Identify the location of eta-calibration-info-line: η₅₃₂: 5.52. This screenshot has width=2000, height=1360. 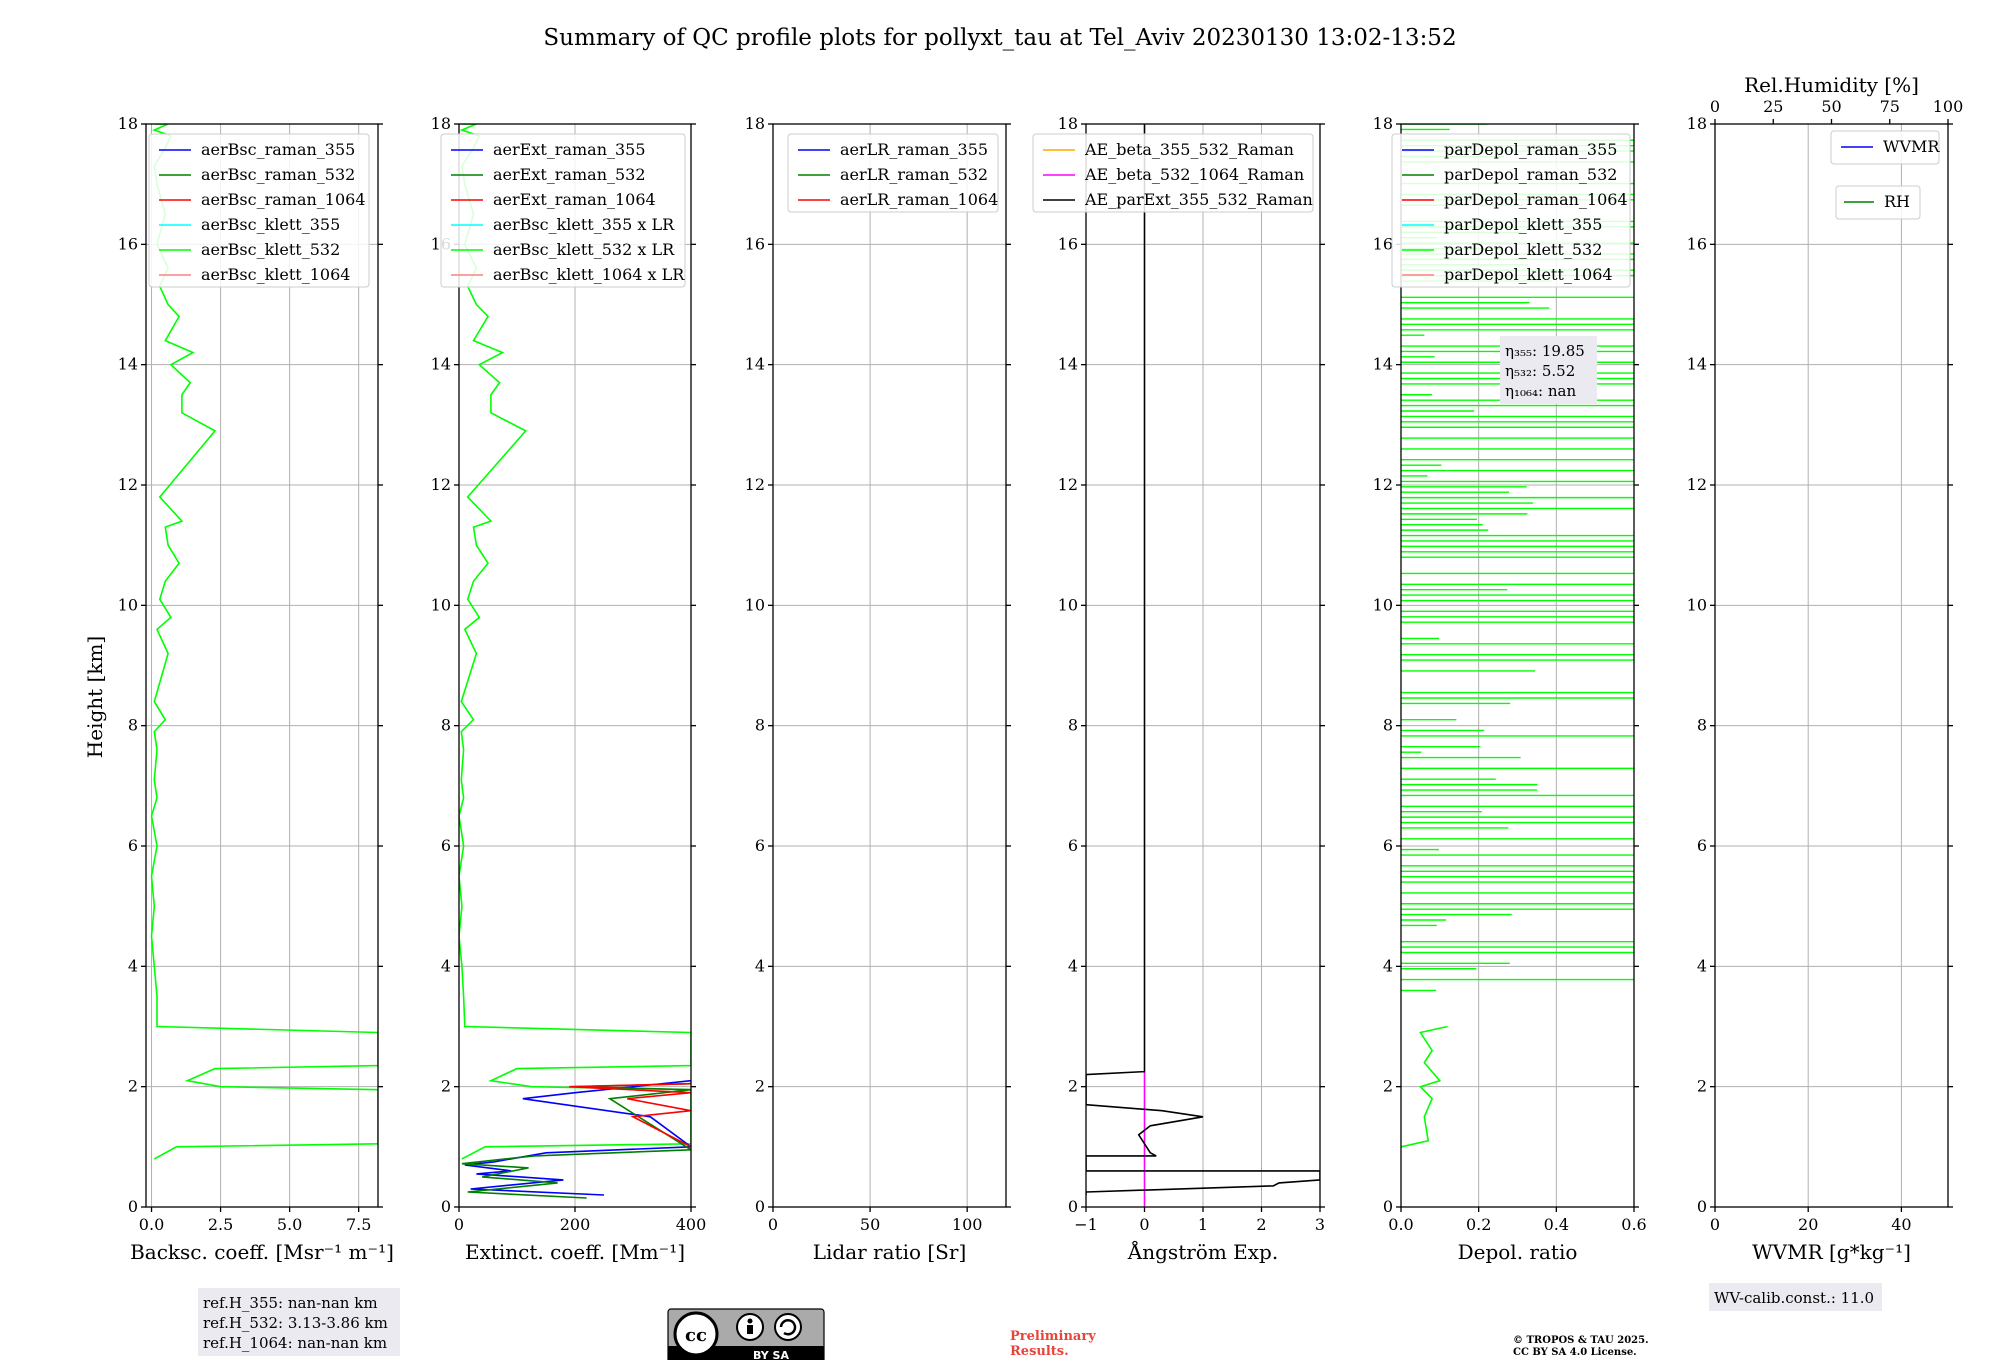
(1540, 371).